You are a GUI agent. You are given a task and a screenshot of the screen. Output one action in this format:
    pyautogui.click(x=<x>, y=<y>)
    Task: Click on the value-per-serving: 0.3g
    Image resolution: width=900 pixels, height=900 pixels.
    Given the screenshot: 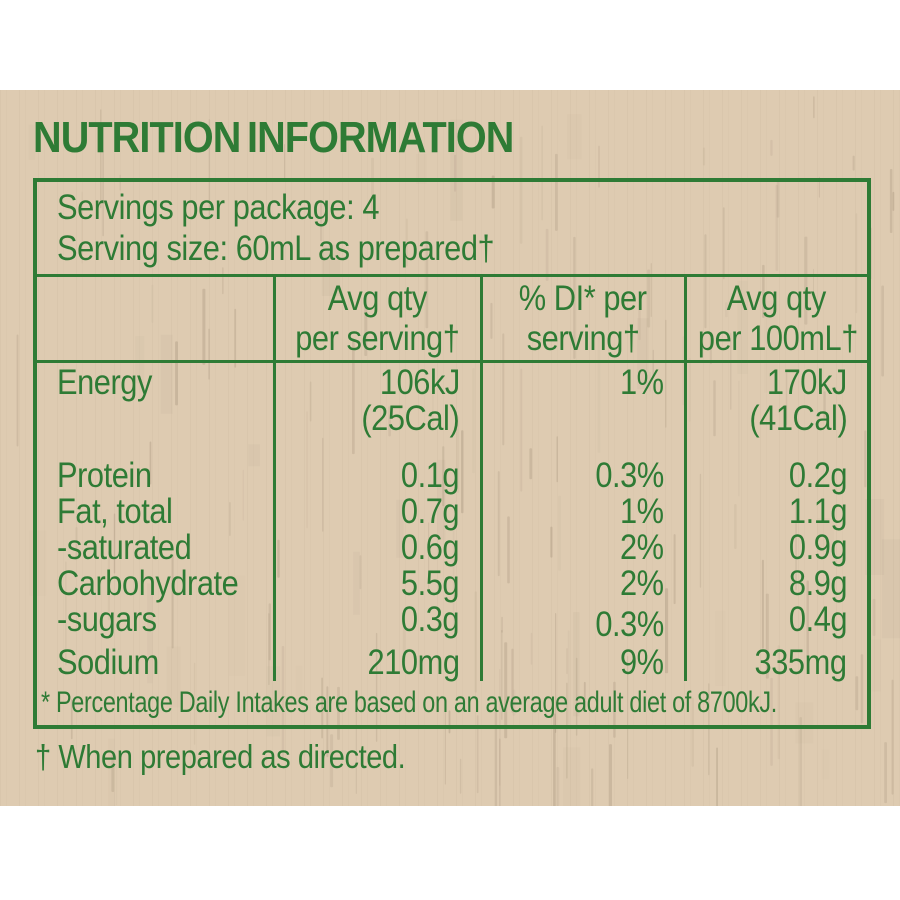 What is the action you would take?
    pyautogui.click(x=376, y=619)
    